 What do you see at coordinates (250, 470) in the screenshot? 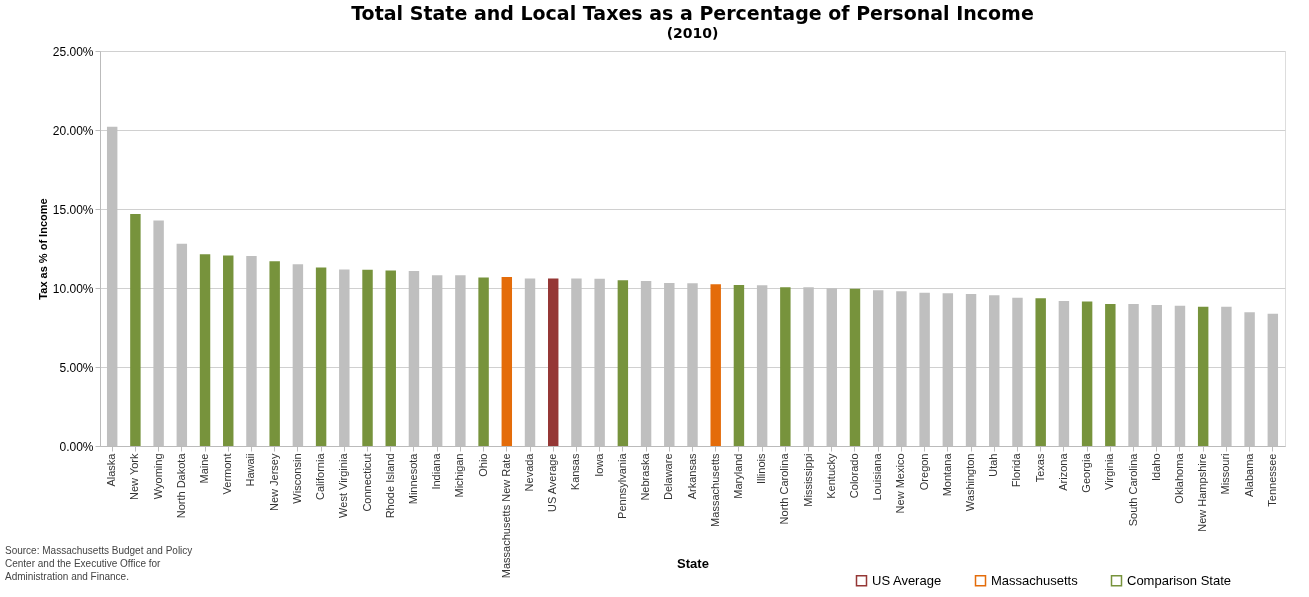
I see `x-tick-label: Hawaii` at bounding box center [250, 470].